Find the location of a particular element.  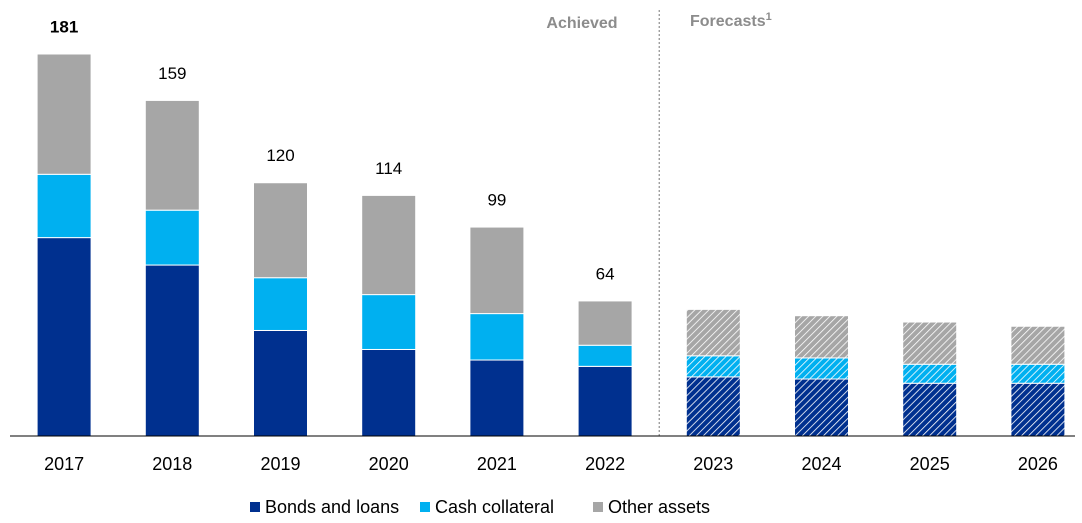

legend-label: Other assets is located at coordinates (659, 507).